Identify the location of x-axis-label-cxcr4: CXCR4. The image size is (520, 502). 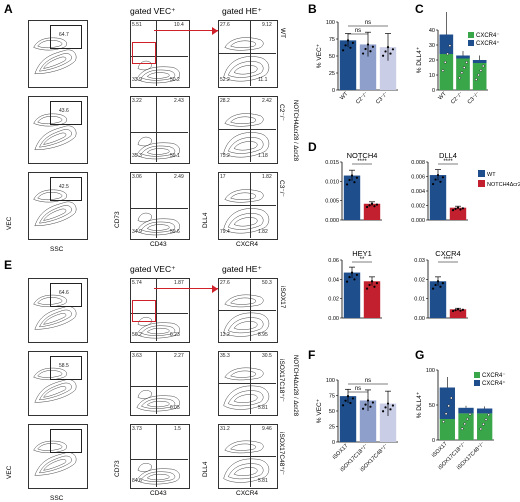
(247, 493).